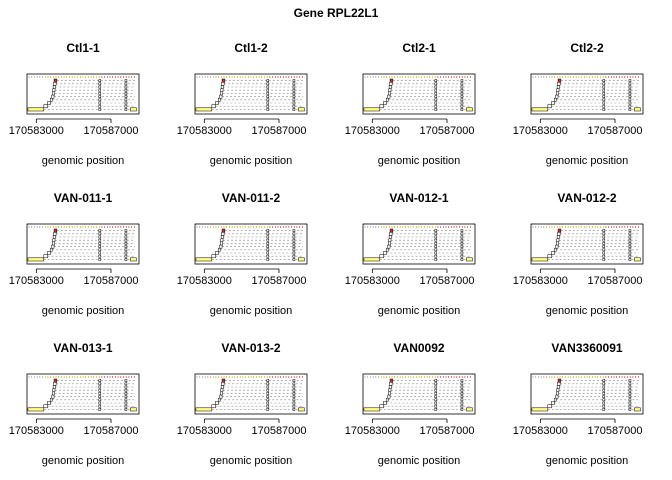  What do you see at coordinates (83, 48) in the screenshot?
I see `panel-title: Ctl1-1` at bounding box center [83, 48].